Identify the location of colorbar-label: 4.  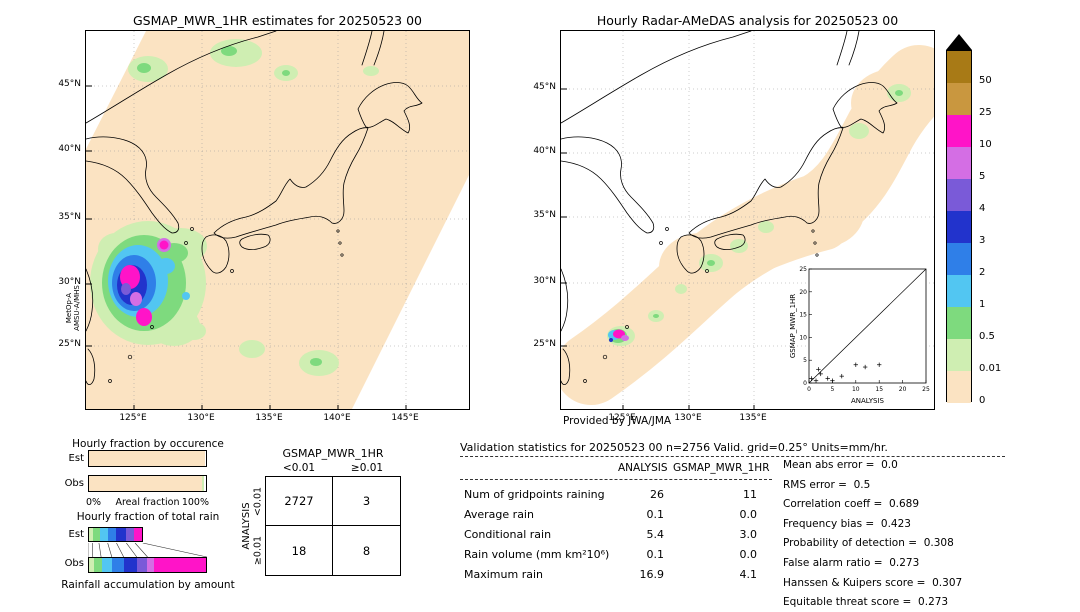
(982, 208).